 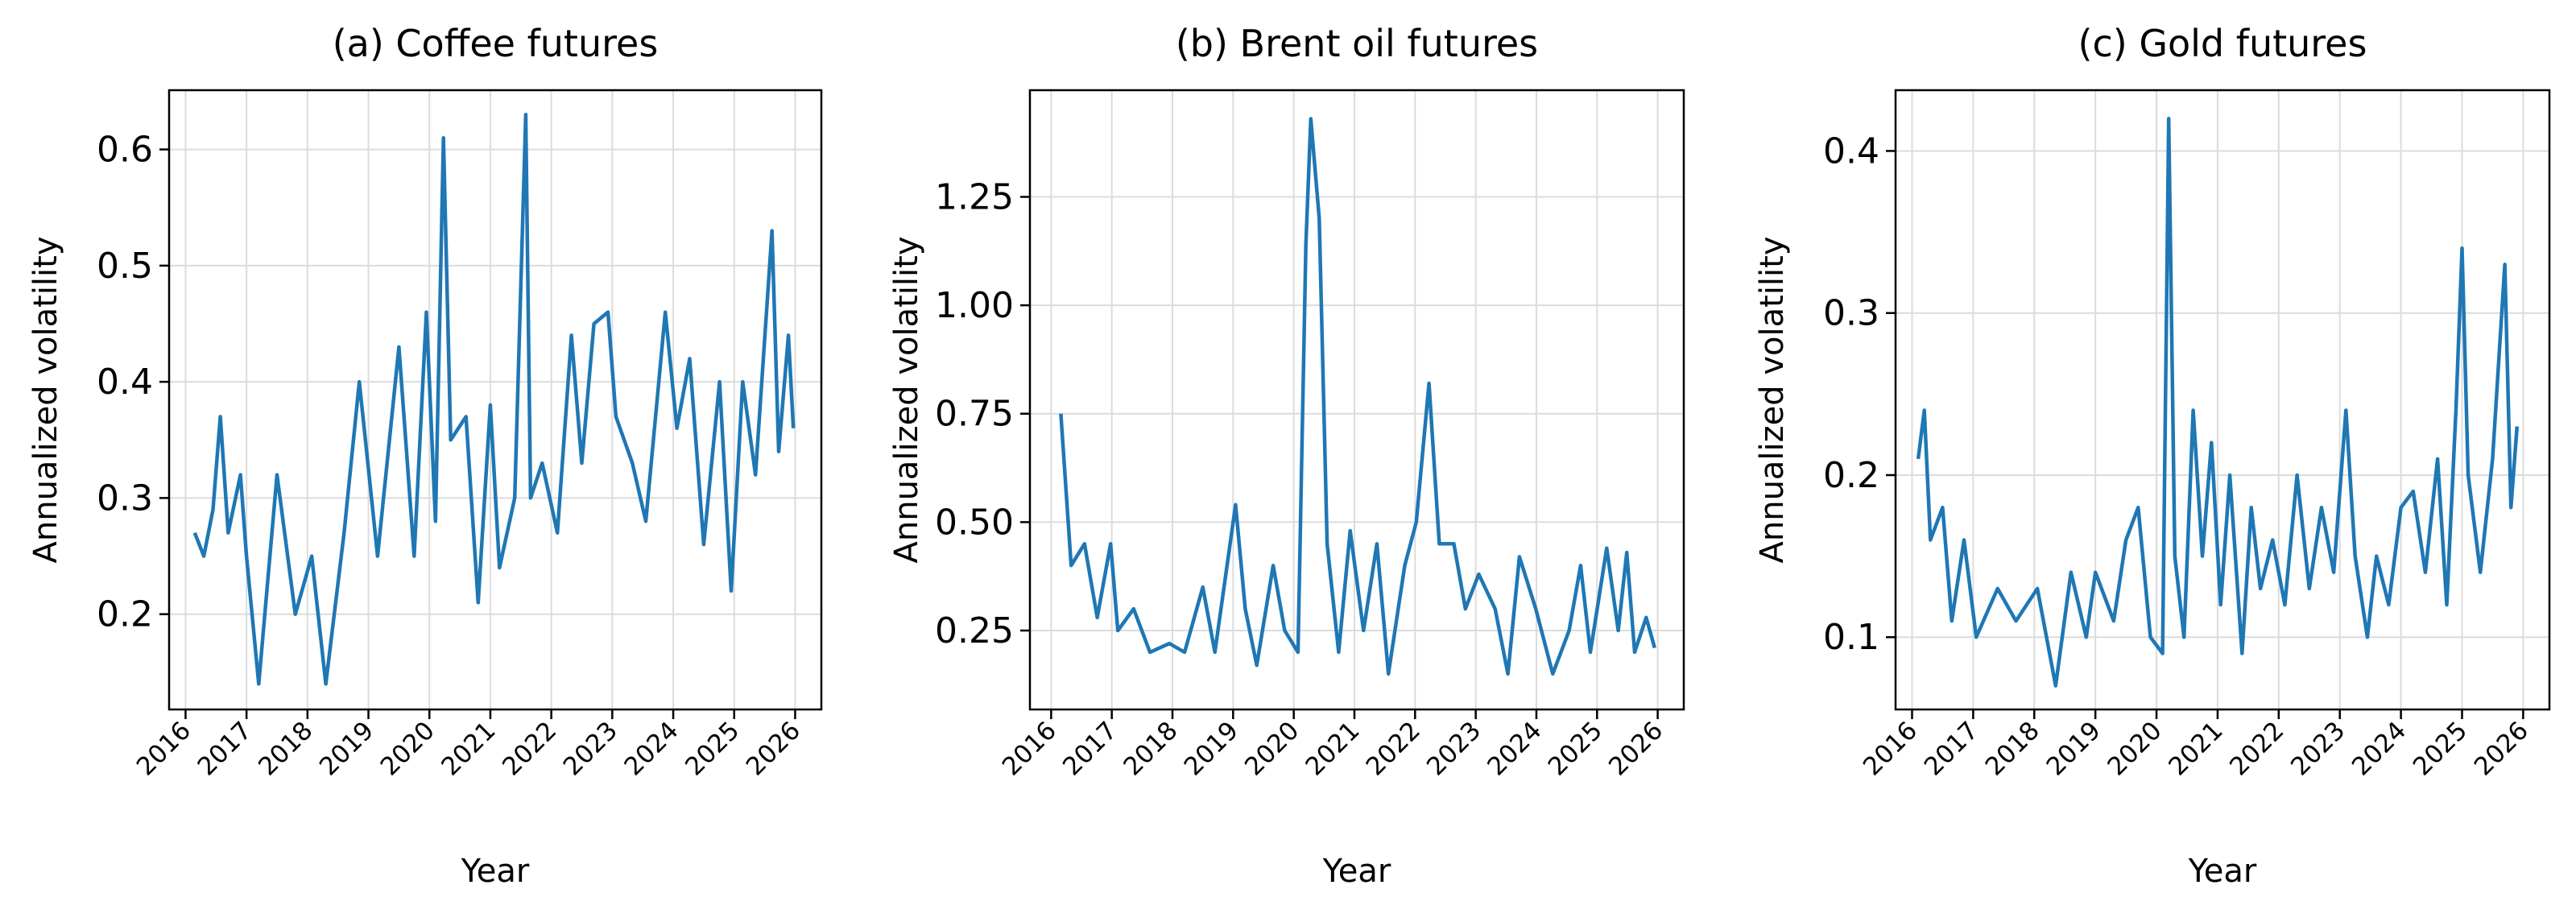 What do you see at coordinates (975, 630) in the screenshot?
I see `y-tick-label: 0.25` at bounding box center [975, 630].